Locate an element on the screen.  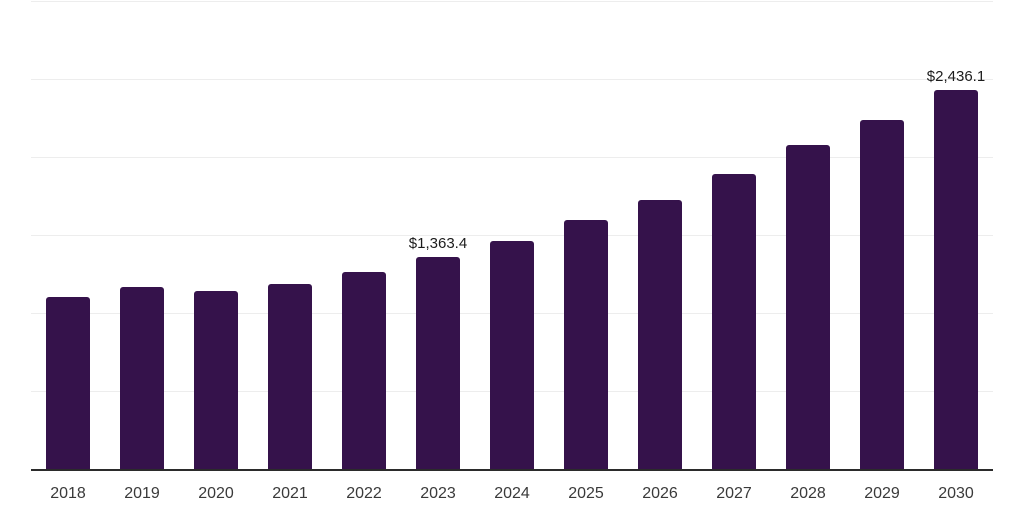
x-tick-label-2024: 2024 is located at coordinates (512, 493).